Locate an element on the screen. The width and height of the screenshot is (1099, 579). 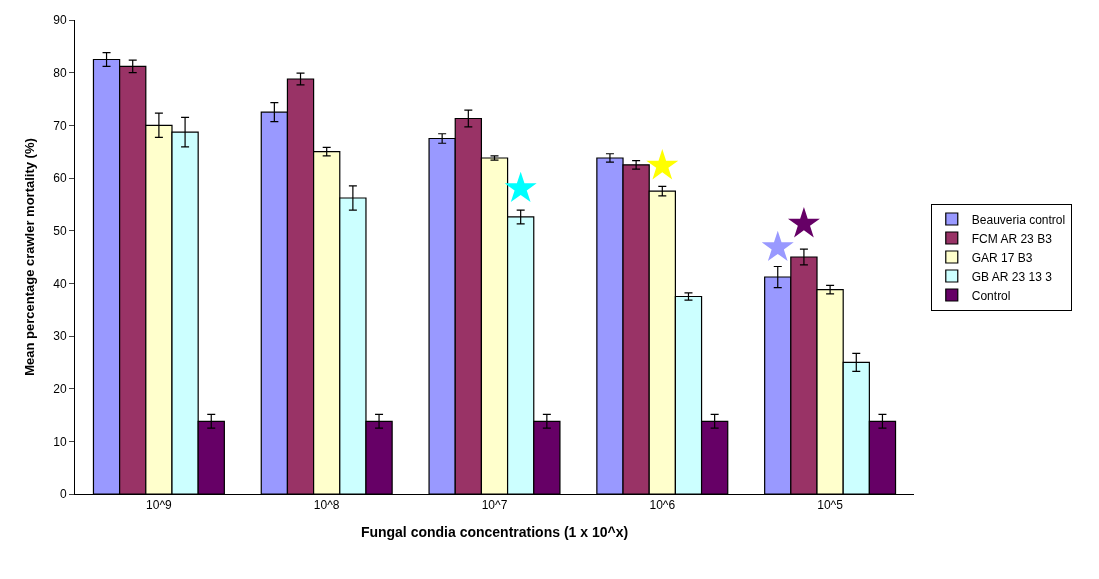
x-tick-label: 10^8 is located at coordinates (326, 505).